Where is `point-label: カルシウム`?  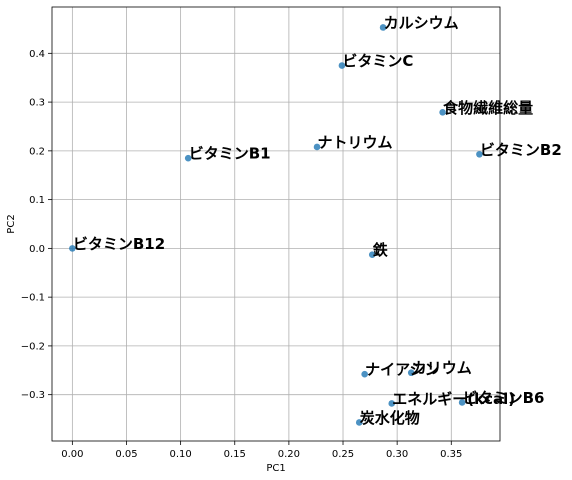
point-label: カルシウム is located at coordinates (421, 23).